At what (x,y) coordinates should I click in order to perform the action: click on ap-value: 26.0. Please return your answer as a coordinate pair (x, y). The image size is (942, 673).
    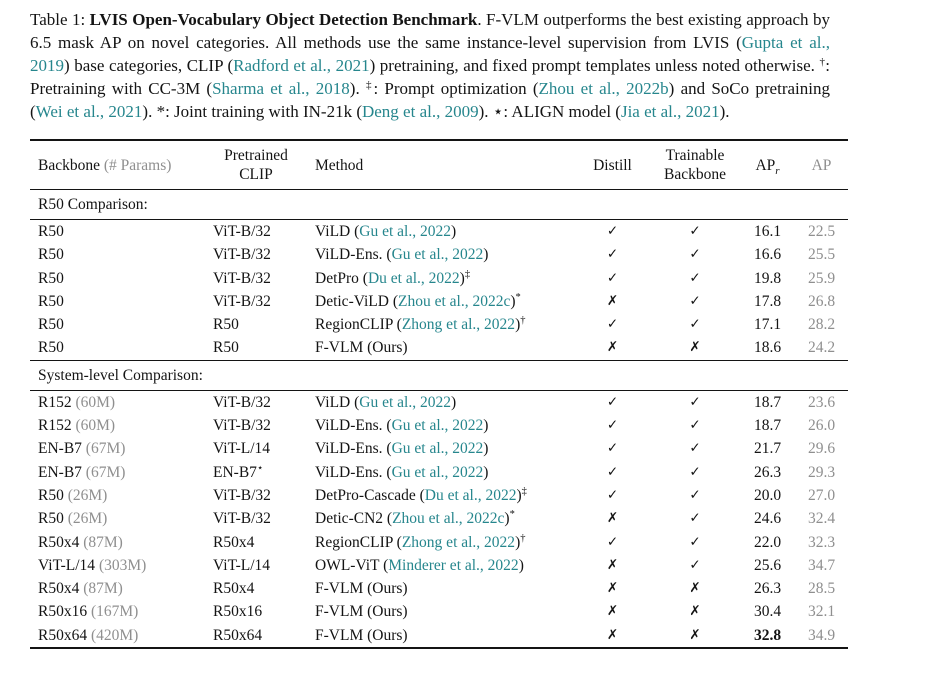
    Looking at the image, I should click on (821, 426).